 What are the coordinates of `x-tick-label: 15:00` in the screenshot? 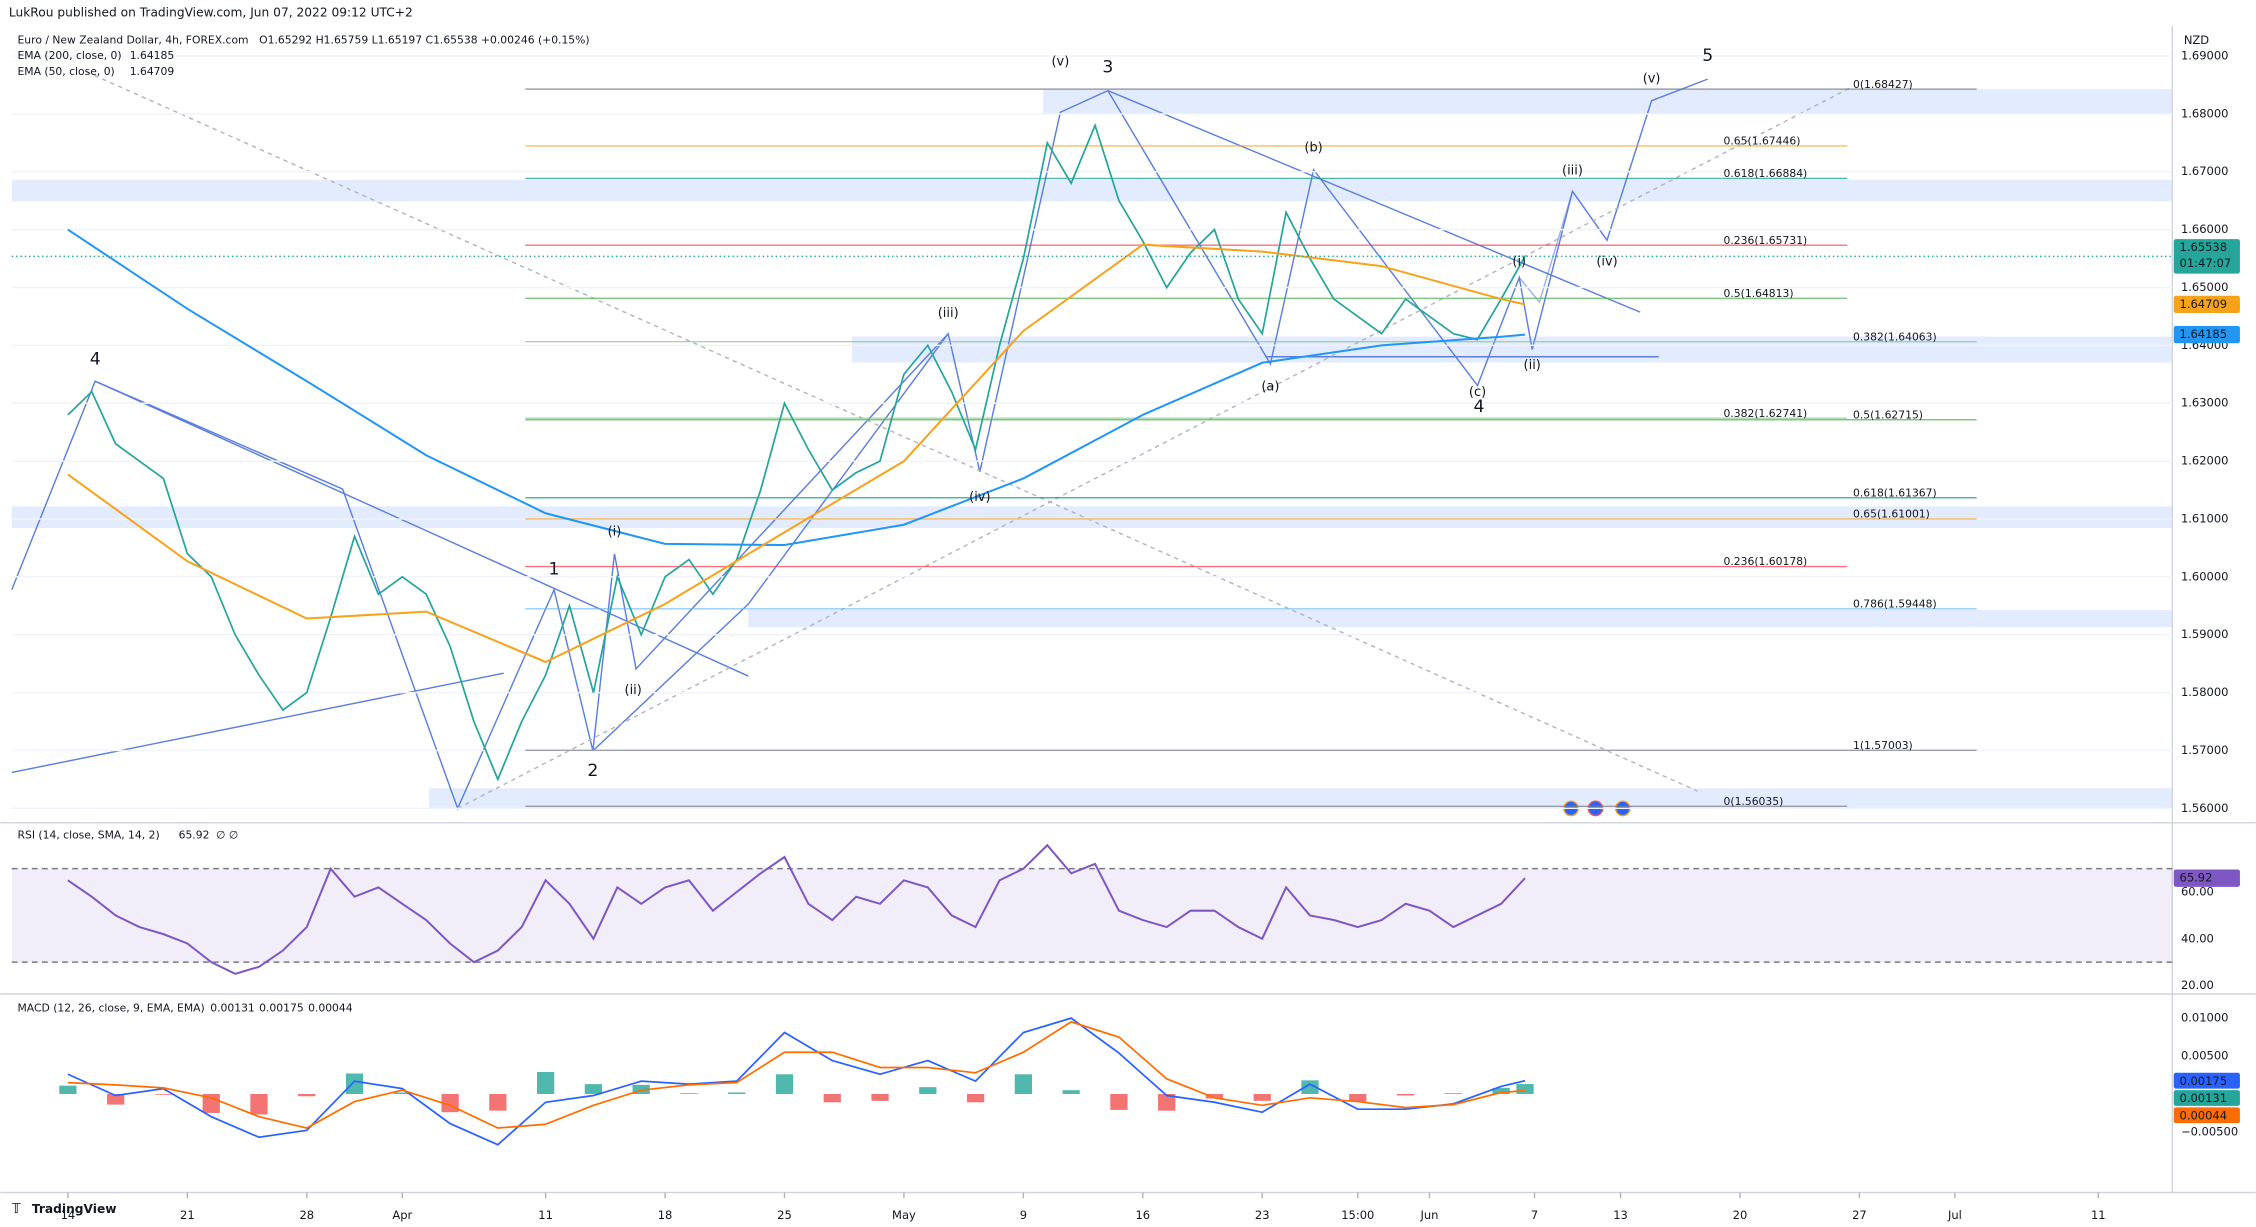 It's located at (1357, 1215).